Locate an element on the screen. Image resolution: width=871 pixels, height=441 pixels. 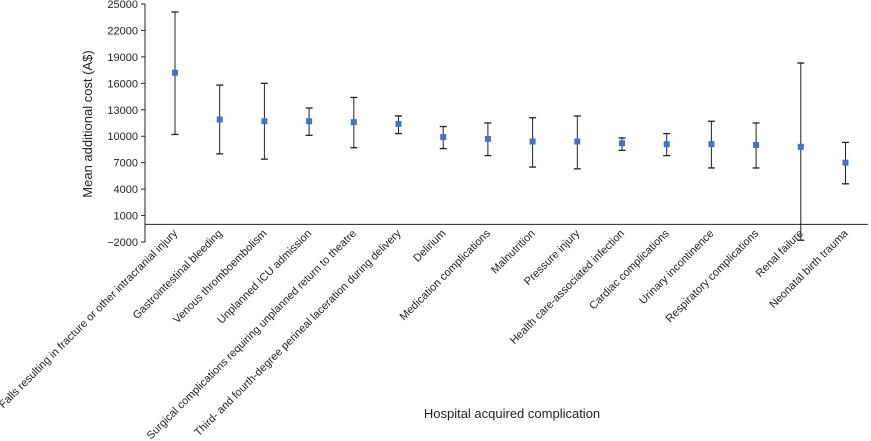
category-label: Respiratory complications is located at coordinates (713, 276).